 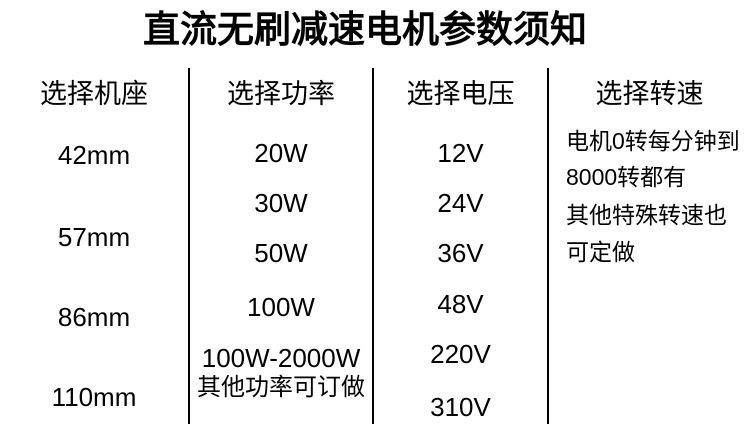 What do you see at coordinates (281, 203) in the screenshot?
I see `option-power-30w: 30W` at bounding box center [281, 203].